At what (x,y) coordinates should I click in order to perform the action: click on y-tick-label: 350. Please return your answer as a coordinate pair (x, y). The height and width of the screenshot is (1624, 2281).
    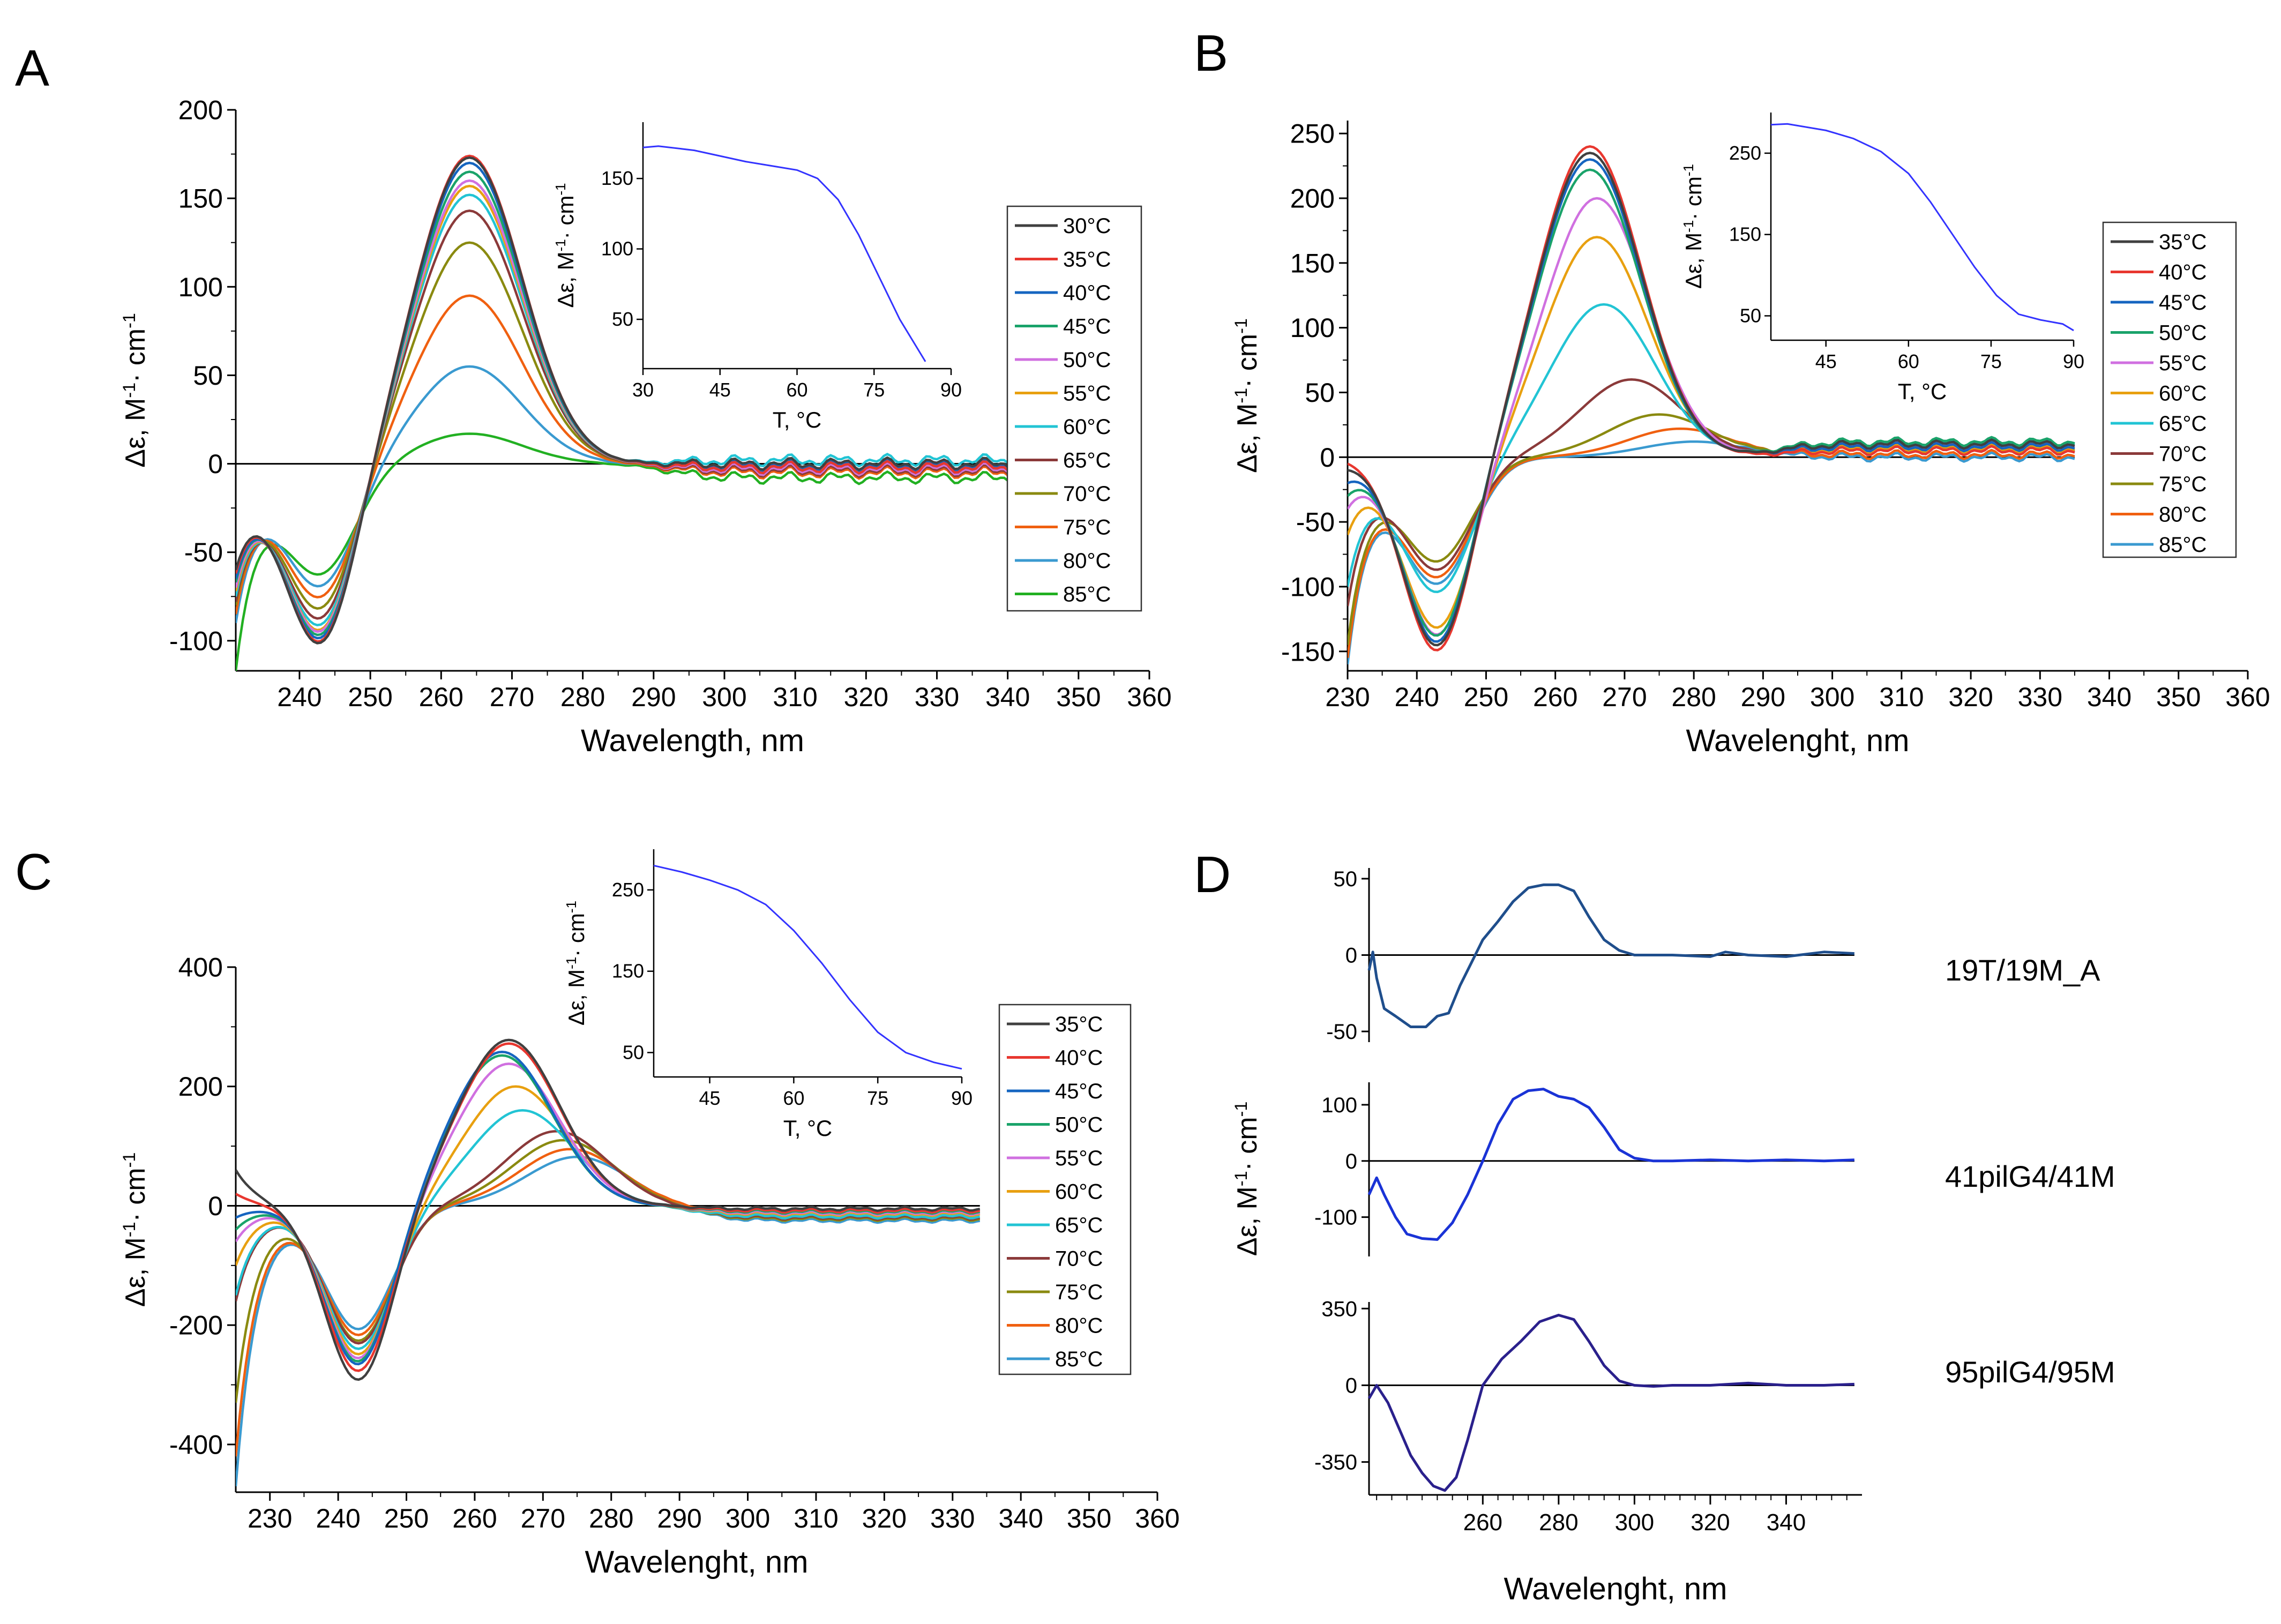
    Looking at the image, I should click on (1339, 1309).